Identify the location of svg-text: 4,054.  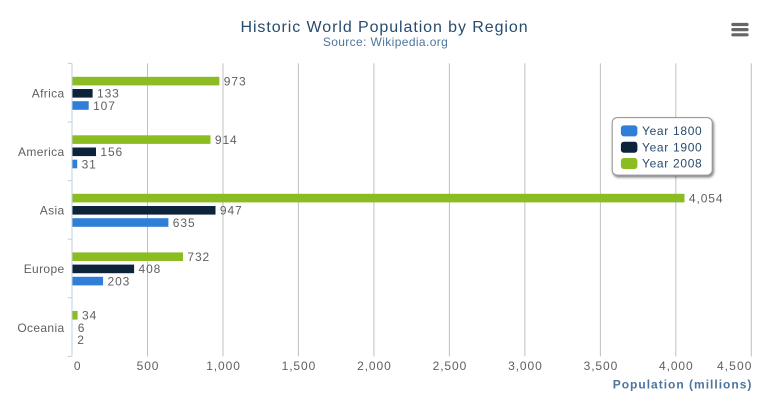
(706, 198).